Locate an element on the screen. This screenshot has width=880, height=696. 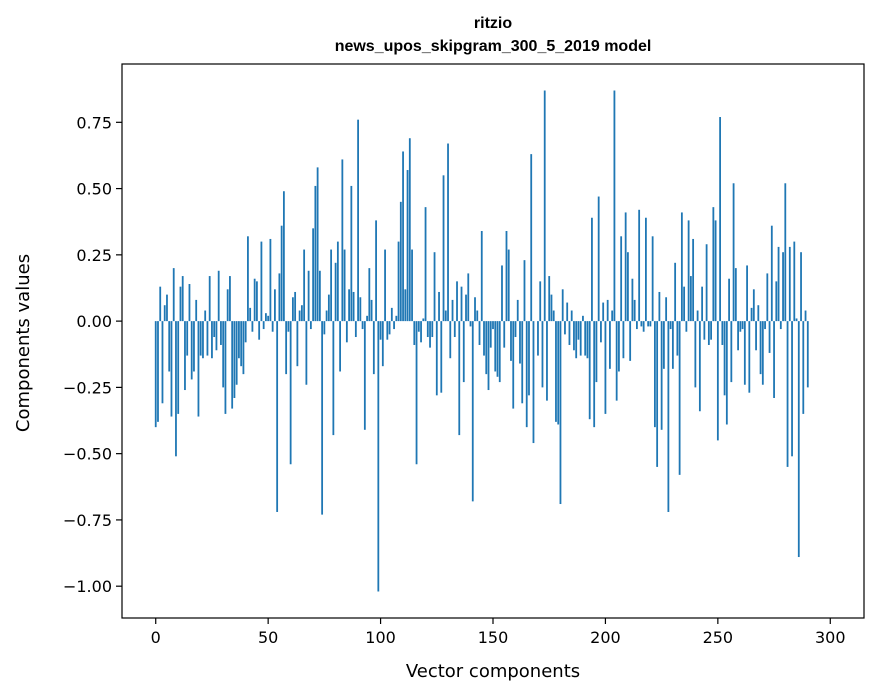
y-tick-label: 0.00 is located at coordinates (94, 321).